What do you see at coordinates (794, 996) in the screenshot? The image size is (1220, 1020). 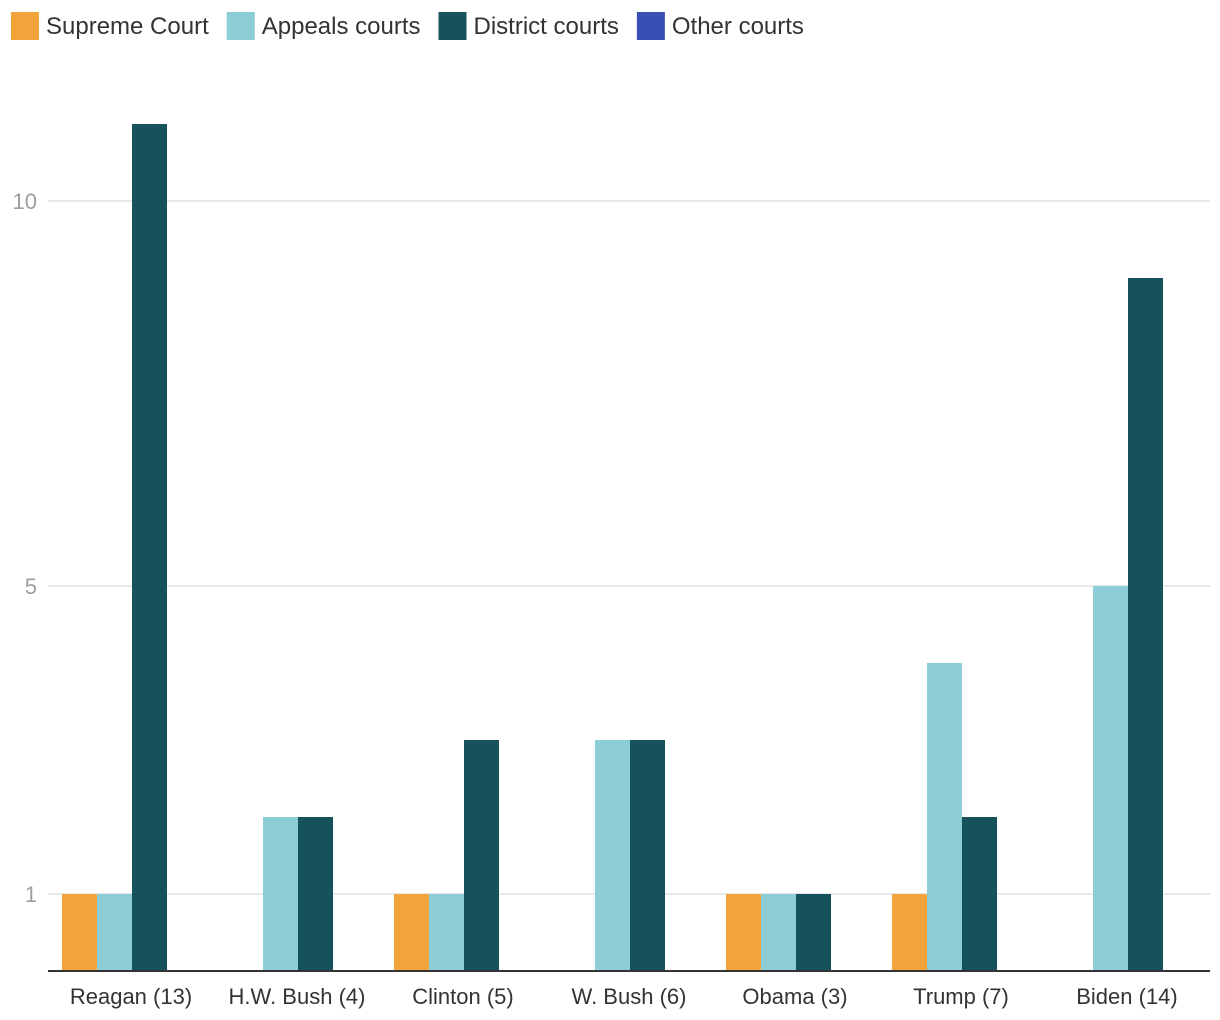 I see `x-tick-label-4: Obama (3)` at bounding box center [794, 996].